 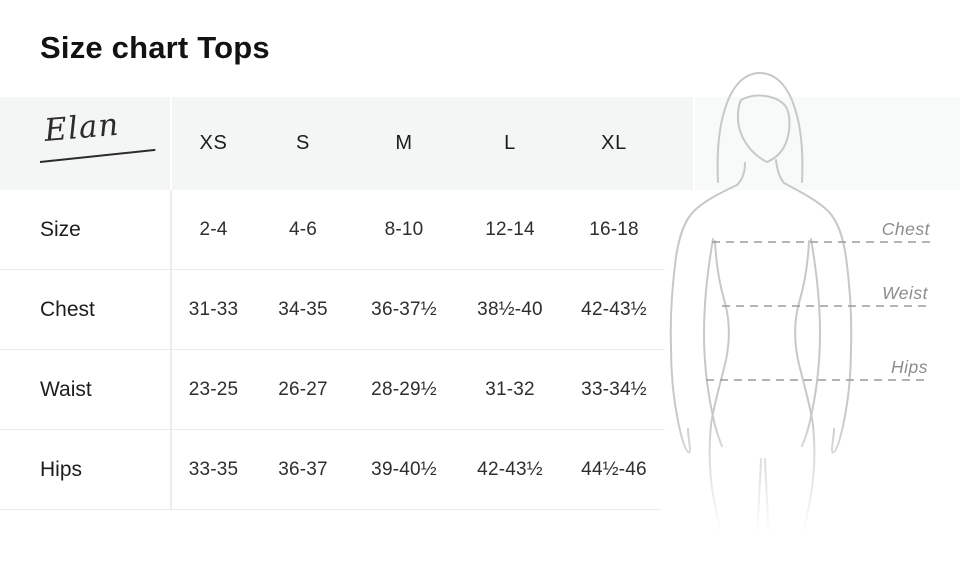 What do you see at coordinates (303, 309) in the screenshot?
I see `measurement-value: 34-35` at bounding box center [303, 309].